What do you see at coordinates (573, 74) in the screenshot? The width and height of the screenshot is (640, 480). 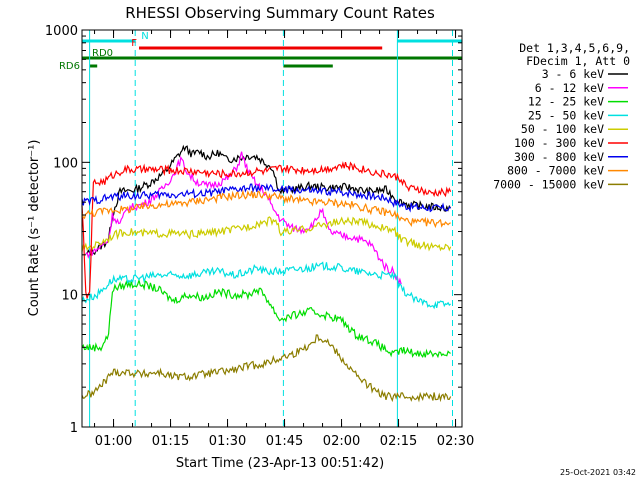 I see `legend-label-0: 3 - 6 keV` at bounding box center [573, 74].